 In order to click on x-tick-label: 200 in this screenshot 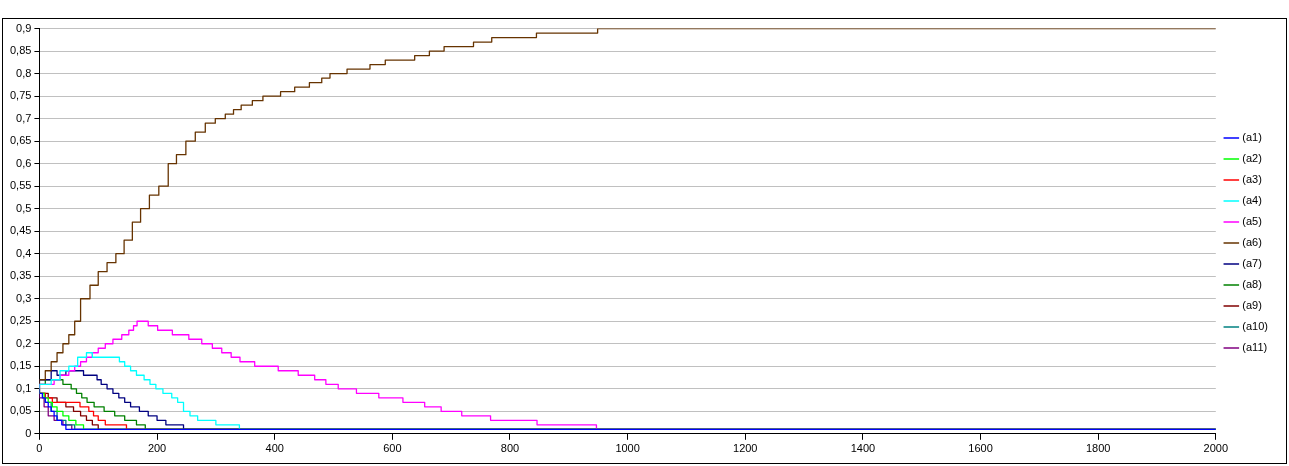, I will do `click(157, 448)`.